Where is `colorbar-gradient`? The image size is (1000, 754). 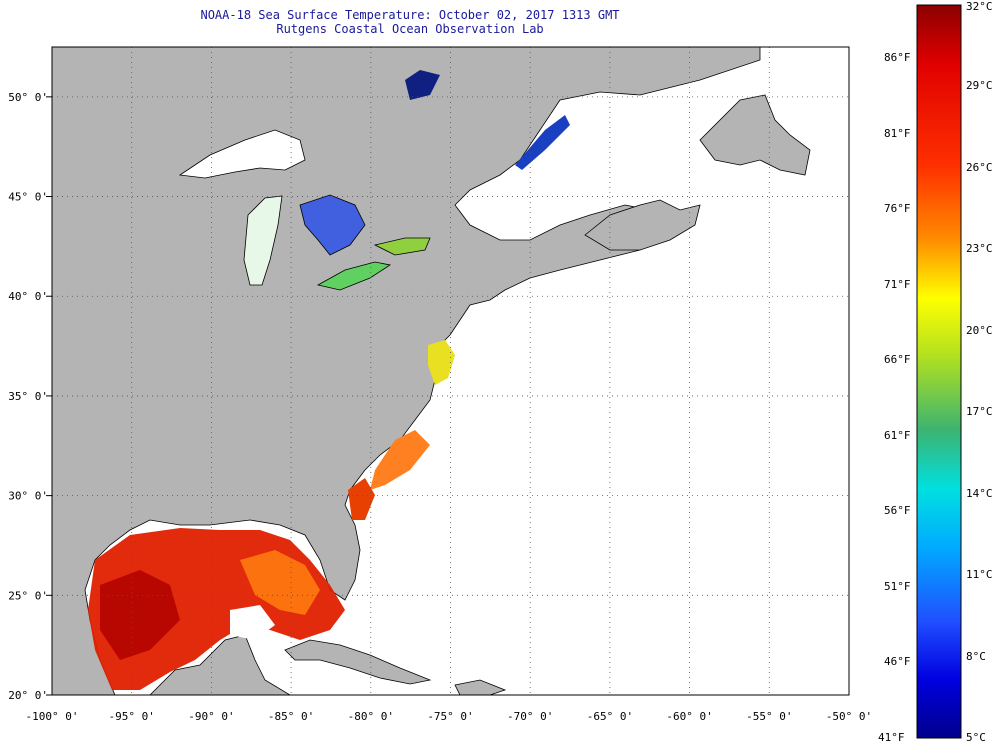
colorbar-gradient is located at coordinates (939, 371).